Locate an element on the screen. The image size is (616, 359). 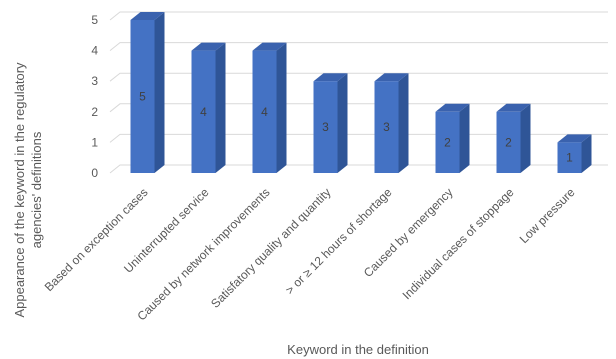
y-tick-label: 3 is located at coordinates (94, 81).